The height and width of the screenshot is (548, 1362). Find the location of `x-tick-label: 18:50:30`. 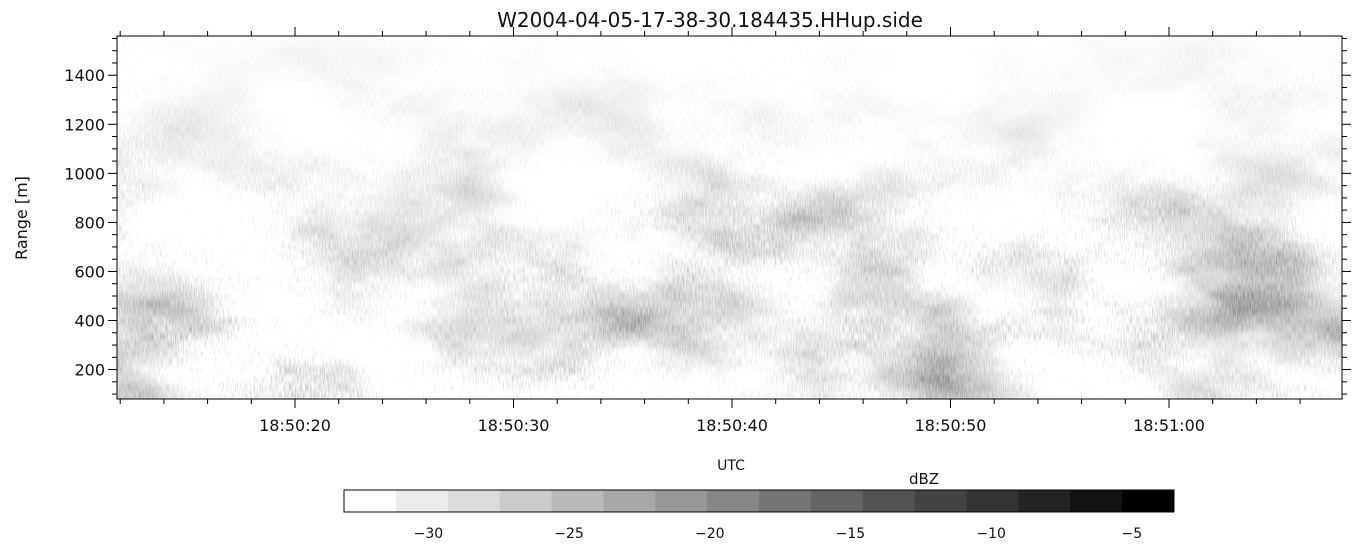

x-tick-label: 18:50:30 is located at coordinates (514, 425).